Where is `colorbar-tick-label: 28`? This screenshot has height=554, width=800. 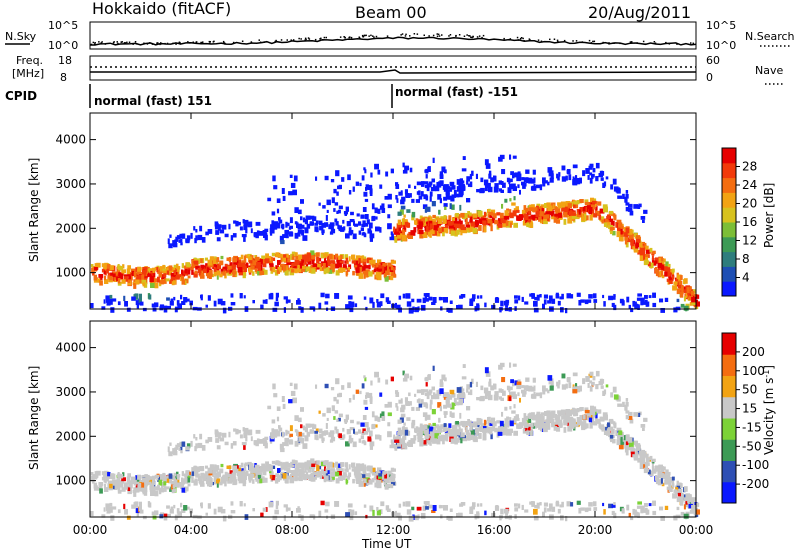 colorbar-tick-label: 28 is located at coordinates (749, 167).